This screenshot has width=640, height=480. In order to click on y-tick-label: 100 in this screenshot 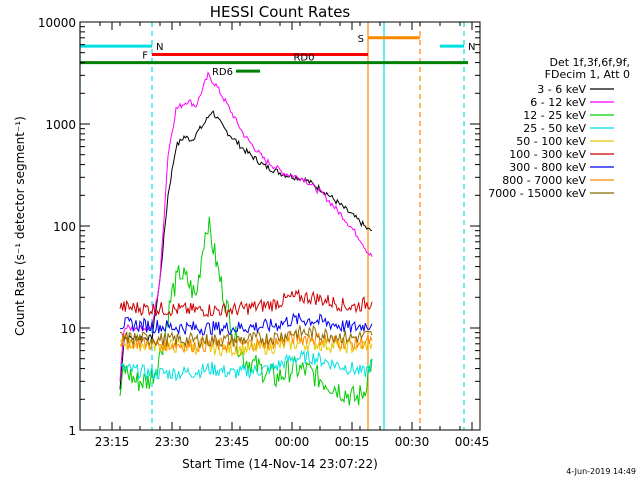, I will do `click(64, 227)`.